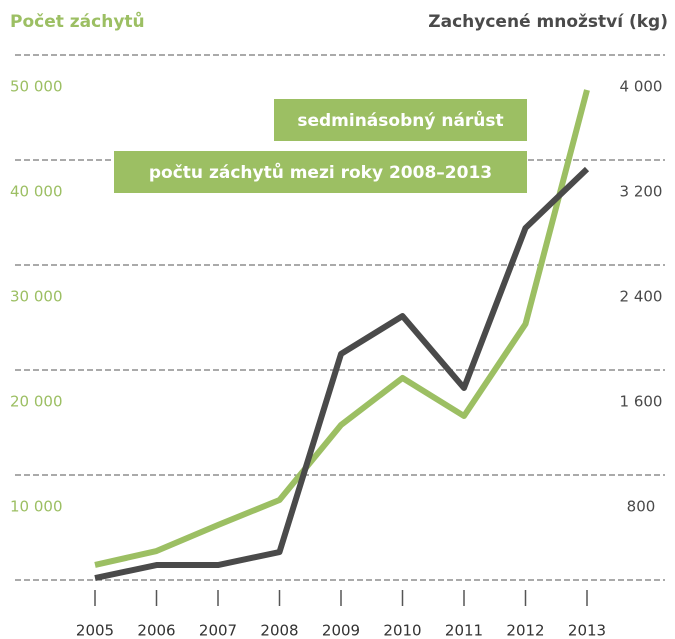 Image resolution: width=675 pixels, height=639 pixels. What do you see at coordinates (641, 507) in the screenshot?
I see `y2-tick-label: 800` at bounding box center [641, 507].